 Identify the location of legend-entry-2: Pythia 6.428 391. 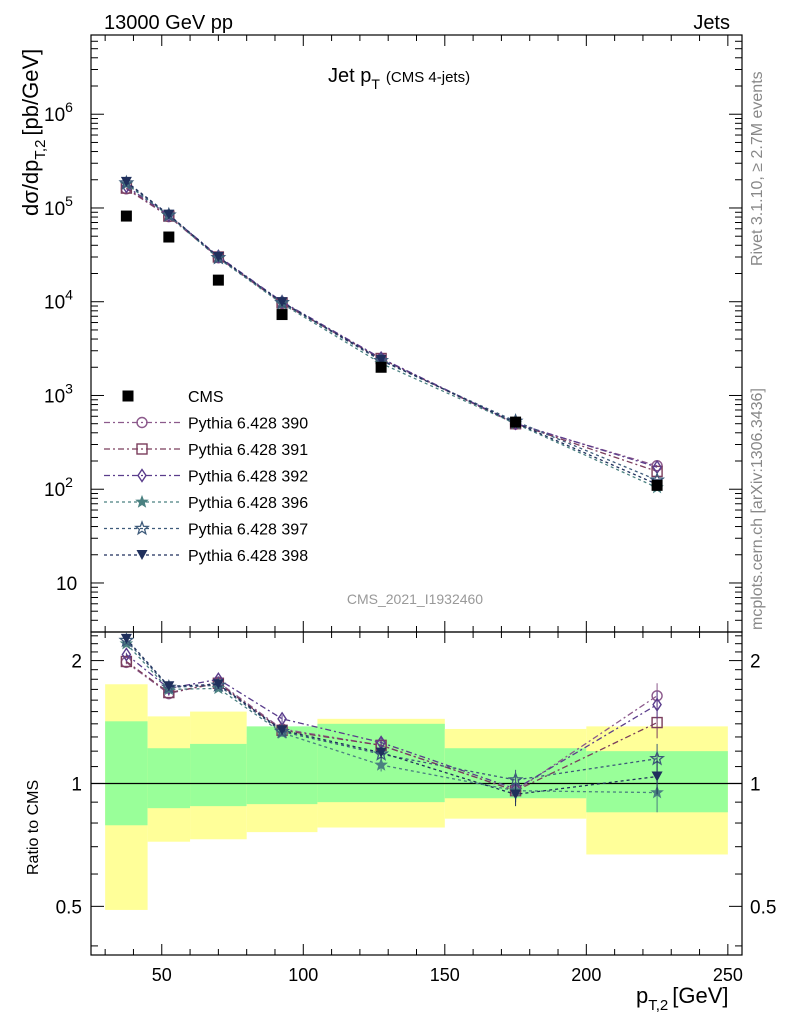
(206, 450).